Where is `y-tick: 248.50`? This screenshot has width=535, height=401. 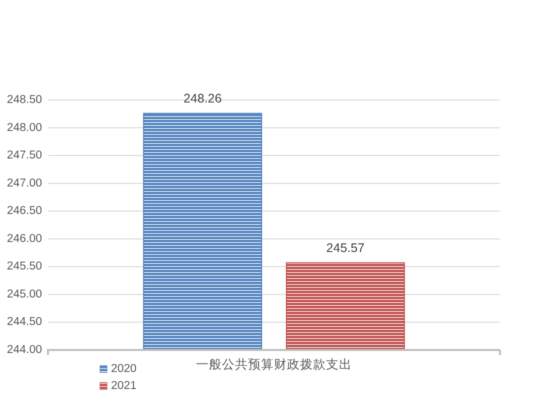
y-tick: 248.50 is located at coordinates (24, 100).